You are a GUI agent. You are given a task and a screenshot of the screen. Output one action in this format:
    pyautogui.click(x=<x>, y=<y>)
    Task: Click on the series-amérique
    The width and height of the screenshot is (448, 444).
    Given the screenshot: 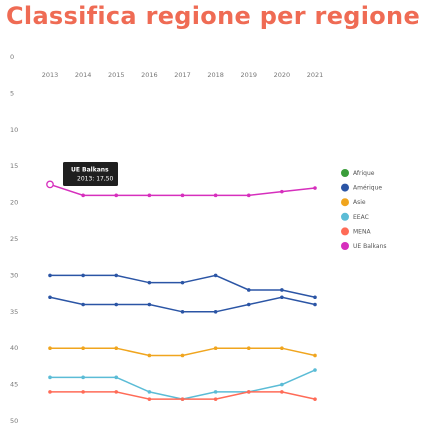 What is the action you would take?
    pyautogui.click(x=182, y=286)
    